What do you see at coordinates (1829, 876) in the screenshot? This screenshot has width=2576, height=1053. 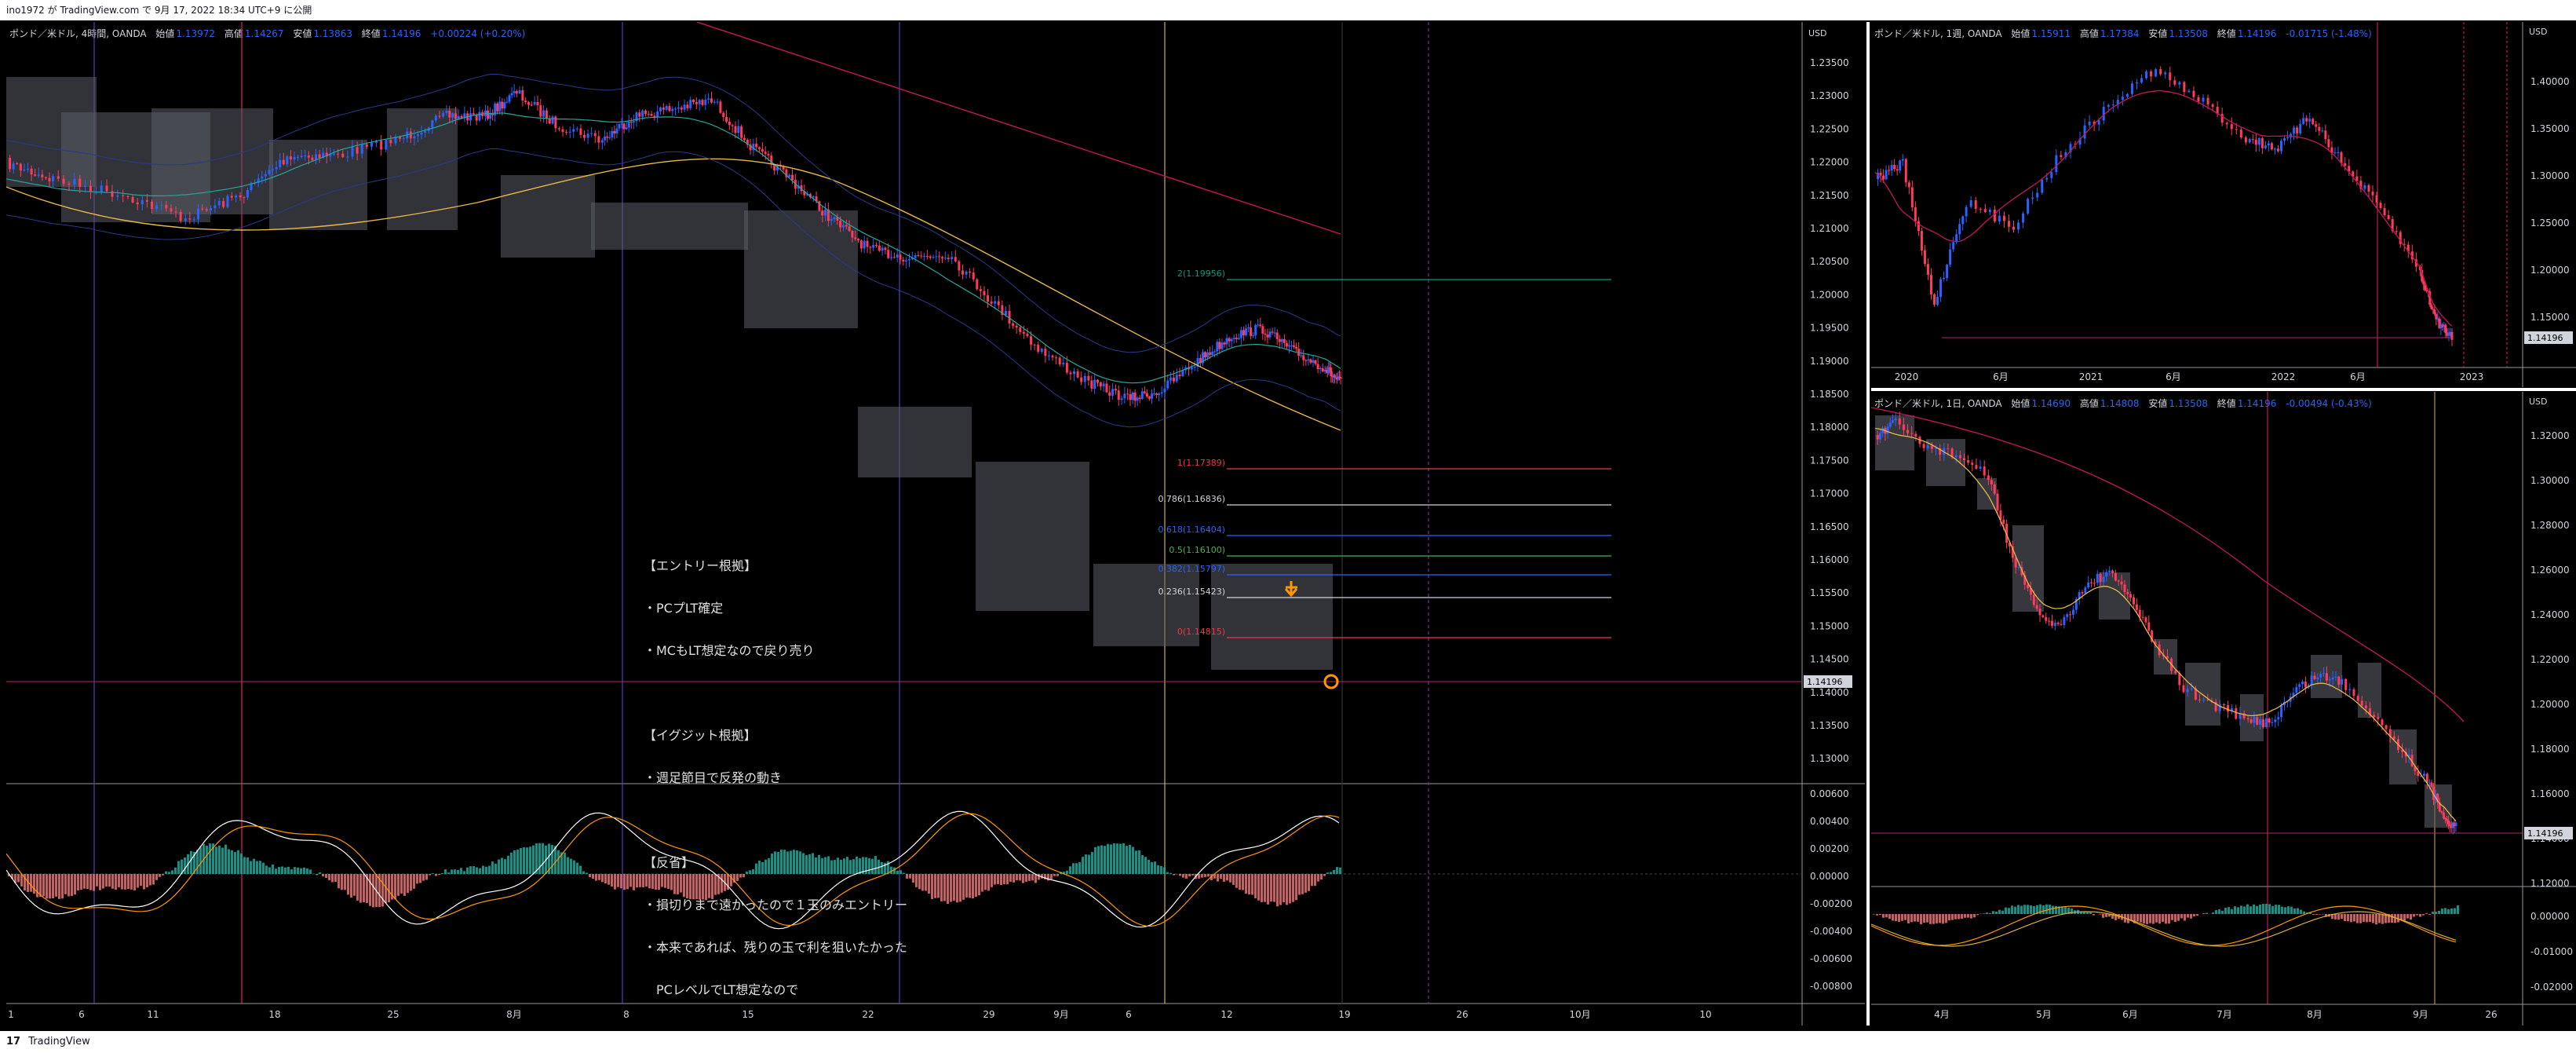 I see `osc-tick: 0.00000` at bounding box center [1829, 876].